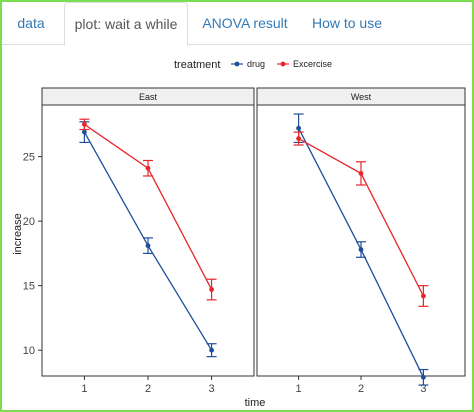  I want to click on y-axis-label: increase, so click(18, 234).